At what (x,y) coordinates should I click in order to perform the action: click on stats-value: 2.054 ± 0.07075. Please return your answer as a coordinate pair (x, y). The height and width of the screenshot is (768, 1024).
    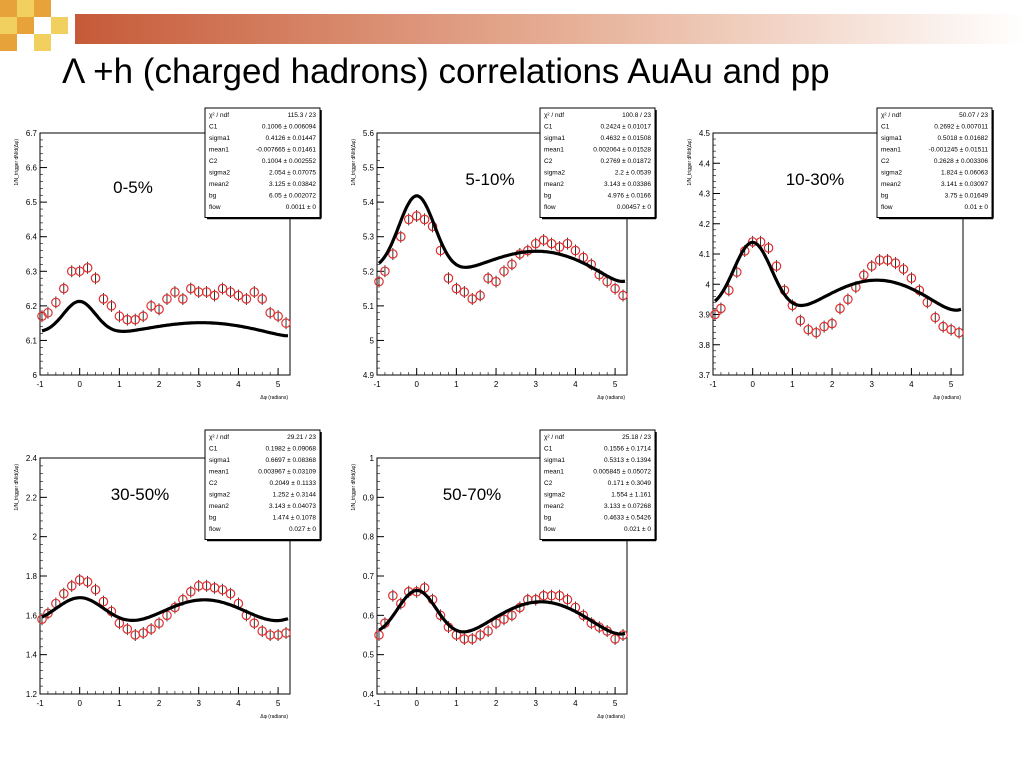
    Looking at the image, I should click on (292, 173).